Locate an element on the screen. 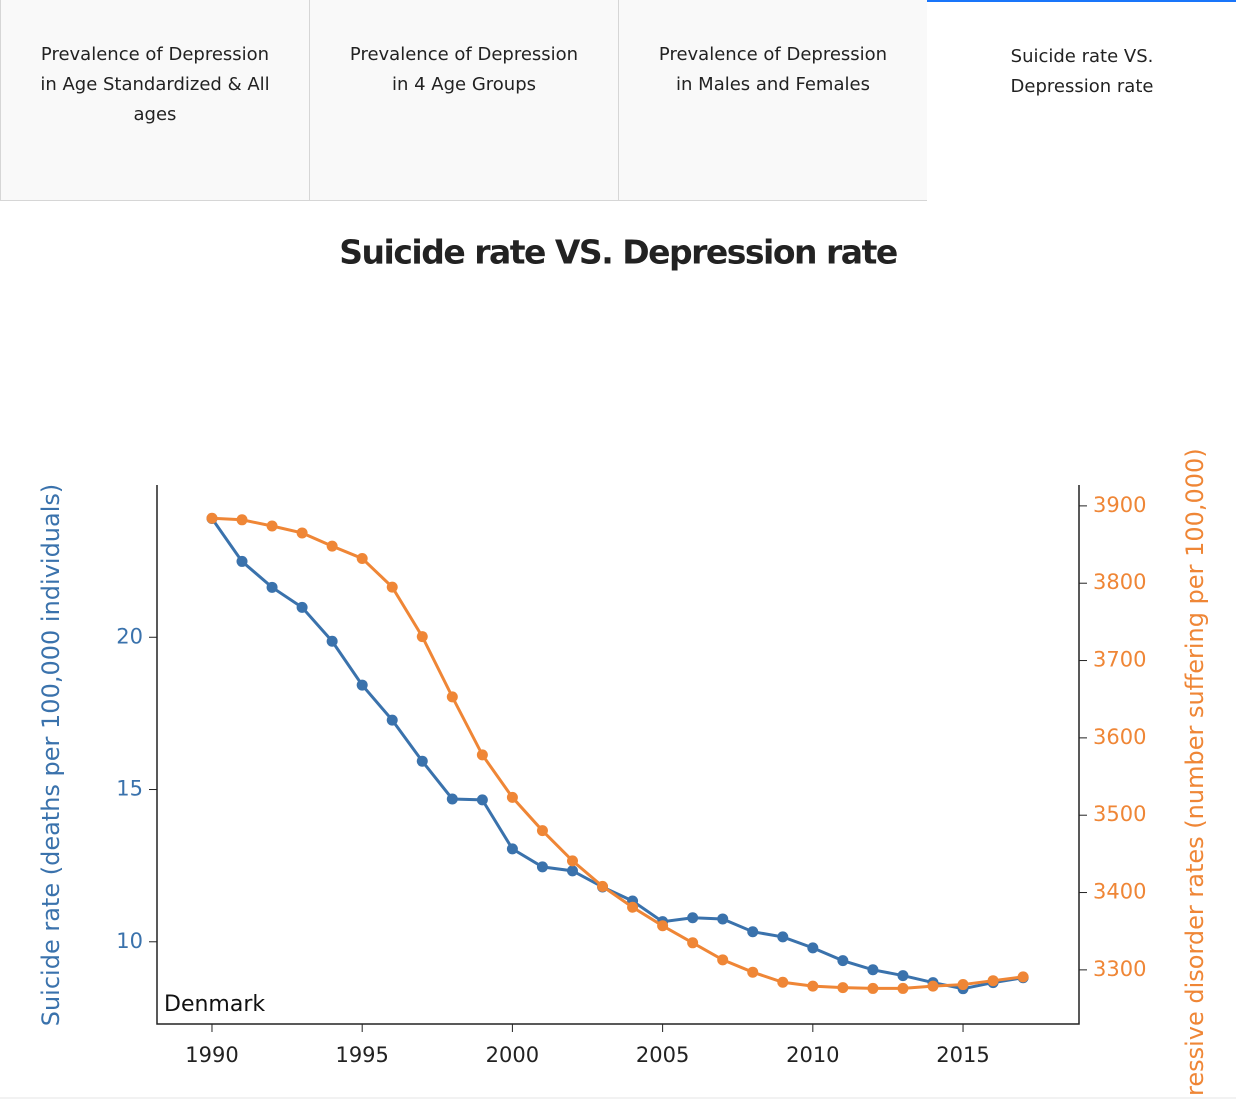  tab: Prevalence of Depression in 4 Age Groups is located at coordinates (464, 100).